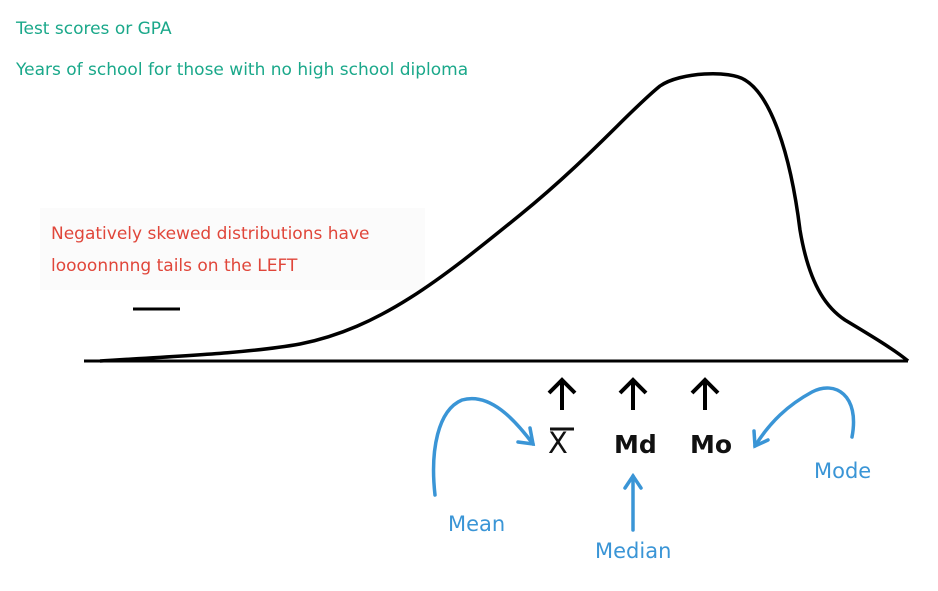 Image resolution: width=938 pixels, height=591 pixels. What do you see at coordinates (210, 234) in the screenshot?
I see `note-negative-skew: Negatively skewed distributions have` at bounding box center [210, 234].